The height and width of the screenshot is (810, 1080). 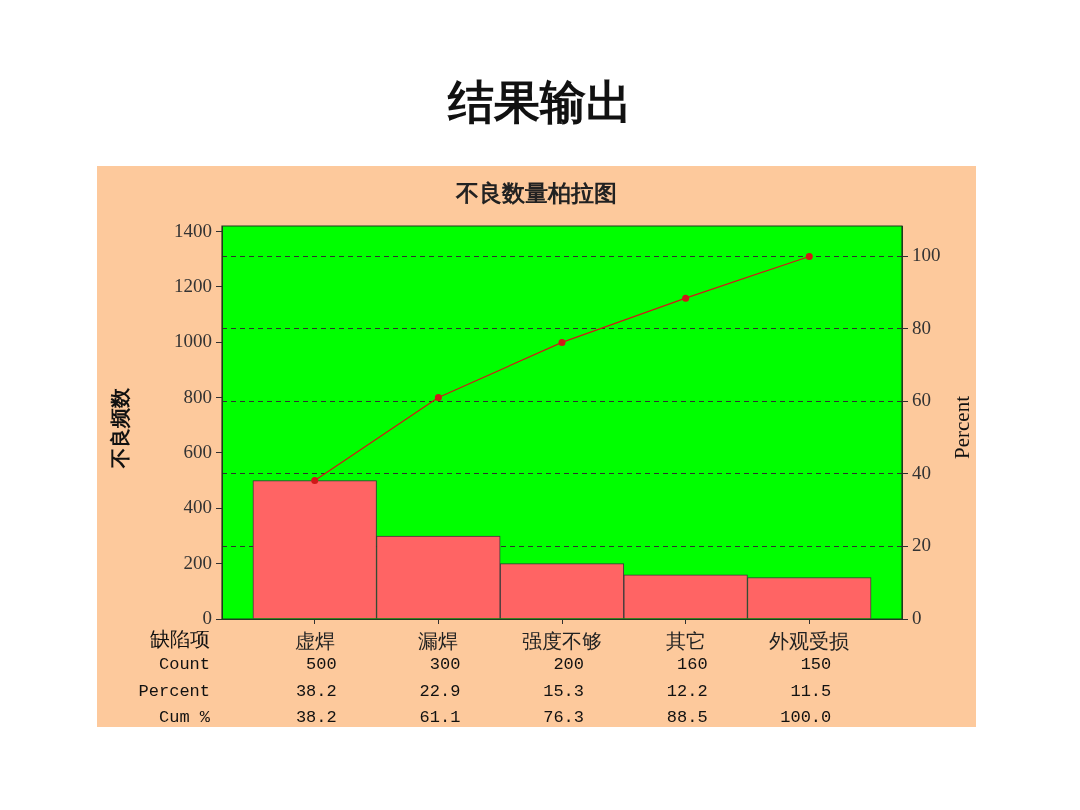 I want to click on text: Count, so click(x=184, y=664).